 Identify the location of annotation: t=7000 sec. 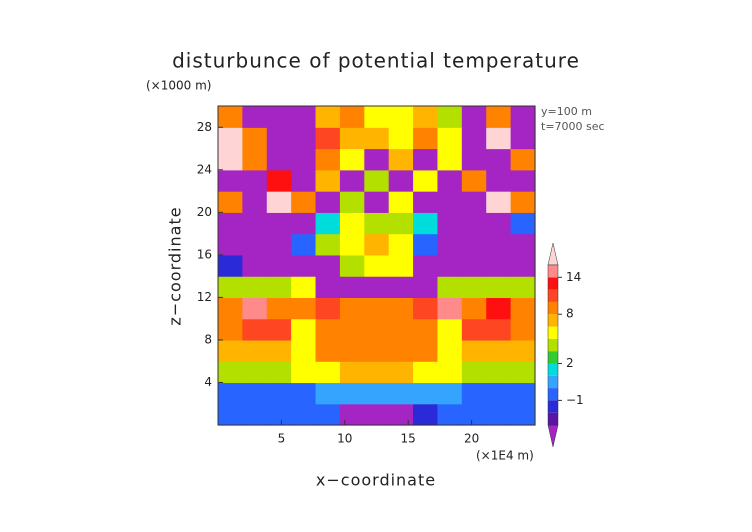
(573, 126).